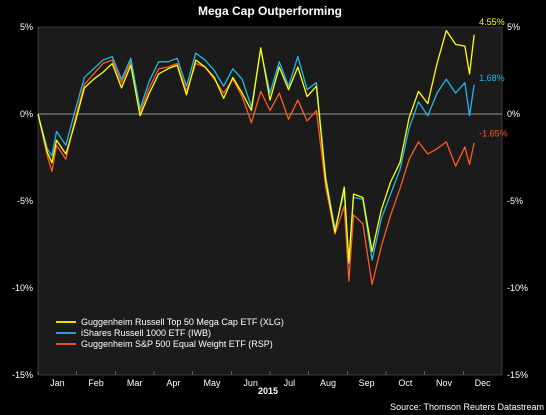  I want to click on y-tick-label-right: 0%, so click(513, 114).